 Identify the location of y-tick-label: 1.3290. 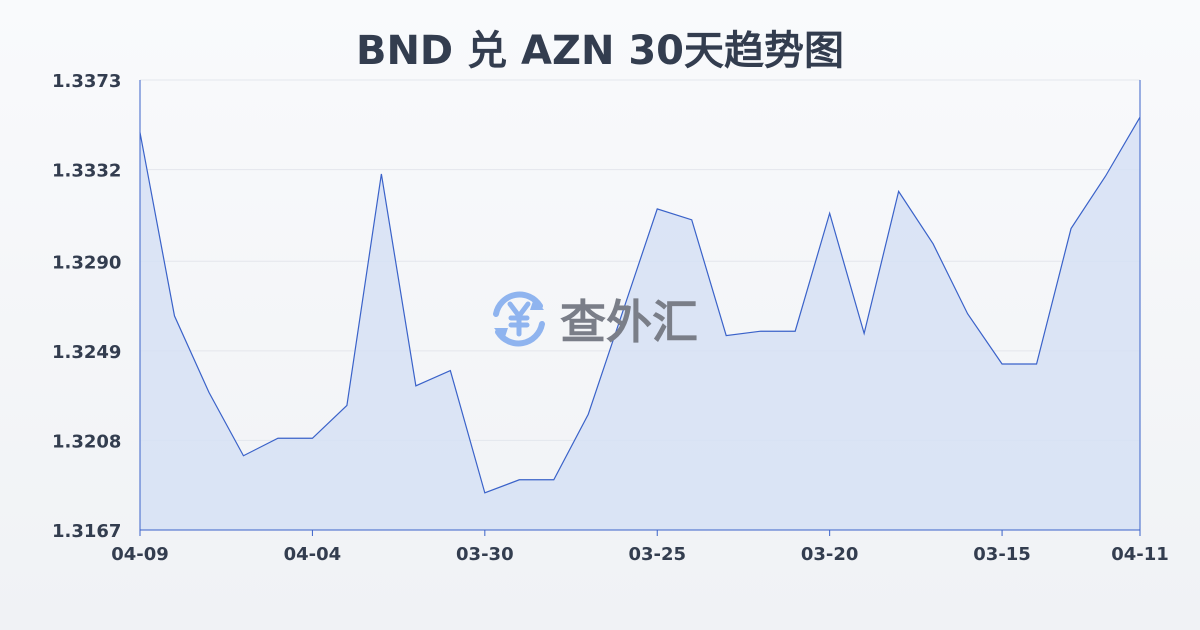
(86, 262).